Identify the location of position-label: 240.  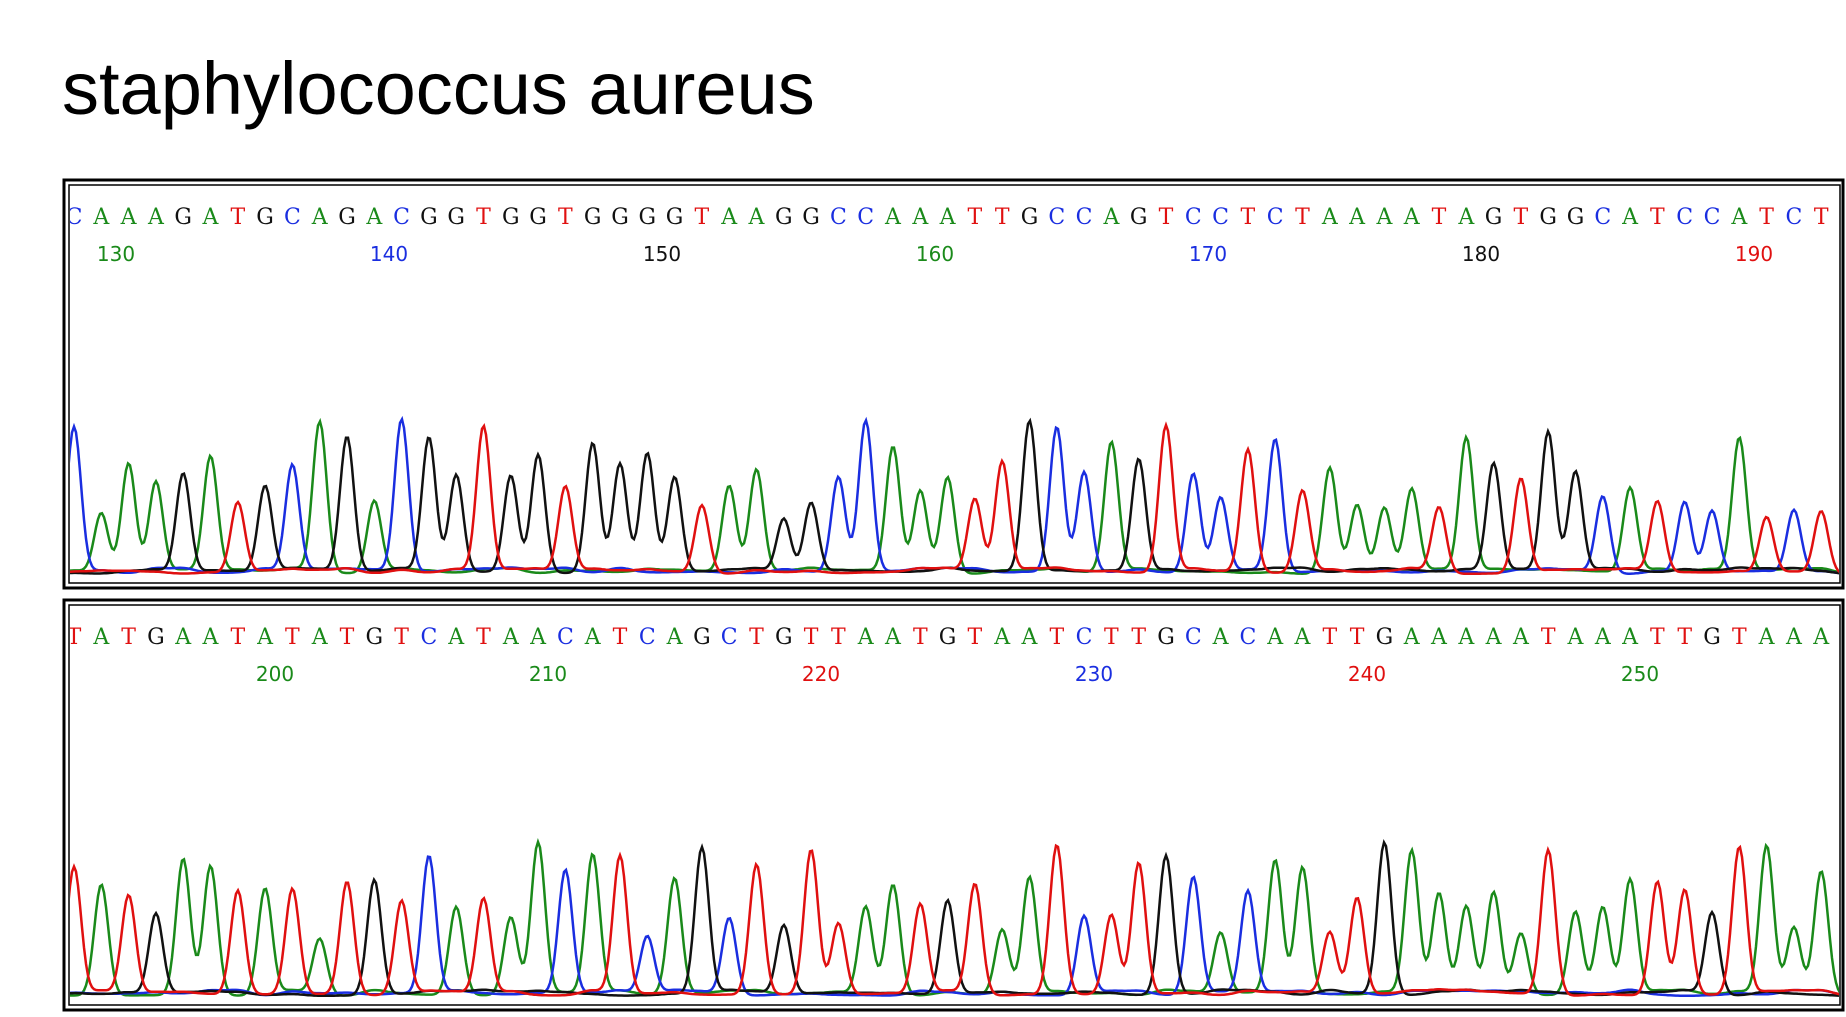
(1367, 674).